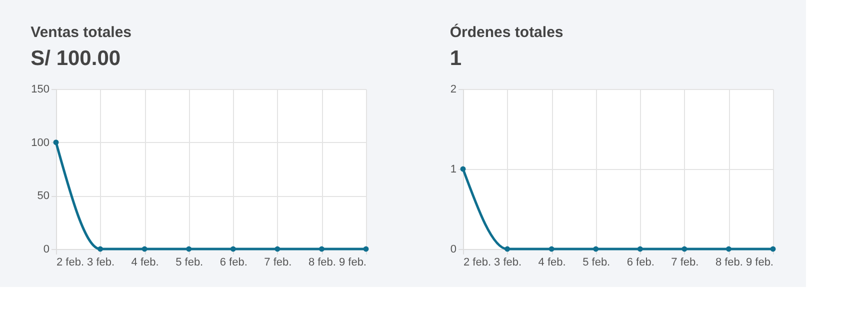 This screenshot has width=860, height=332. What do you see at coordinates (81, 32) in the screenshot?
I see `chart-title: Ventas totales` at bounding box center [81, 32].